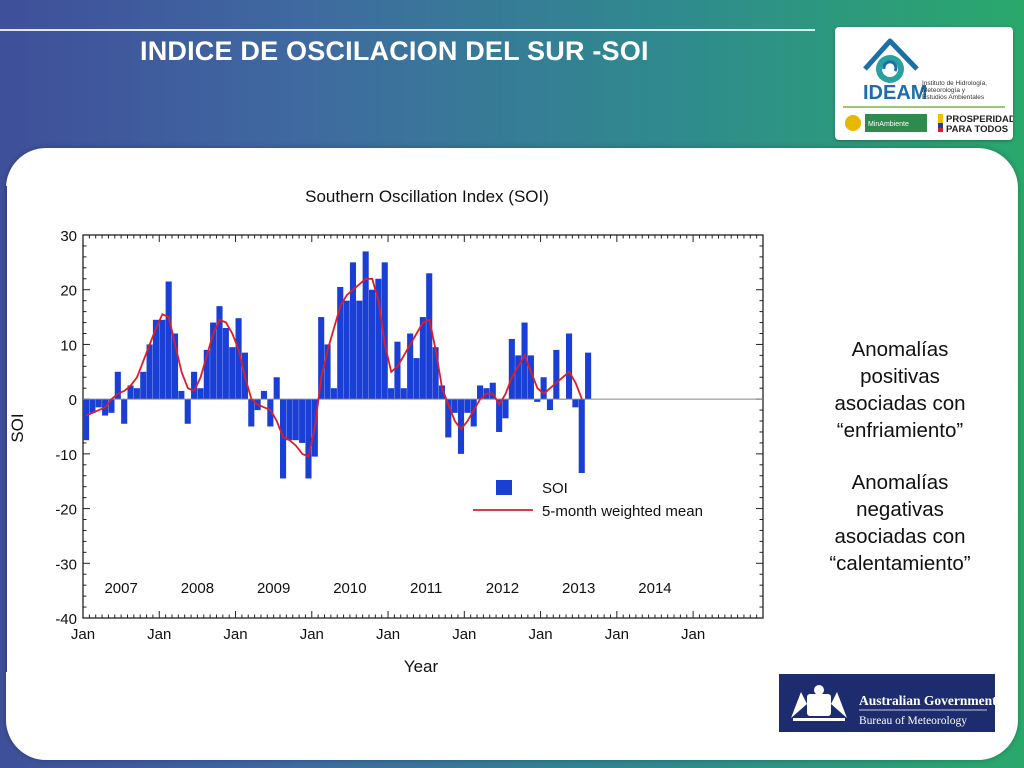 The height and width of the screenshot is (768, 1024). I want to click on ideam-wordmark: IDEAM, so click(895, 93).